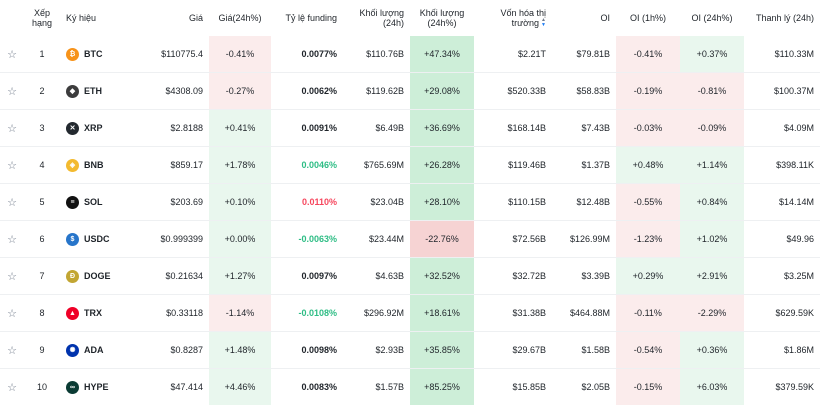  I want to click on market-cap-cell: $2.21T, so click(513, 54).